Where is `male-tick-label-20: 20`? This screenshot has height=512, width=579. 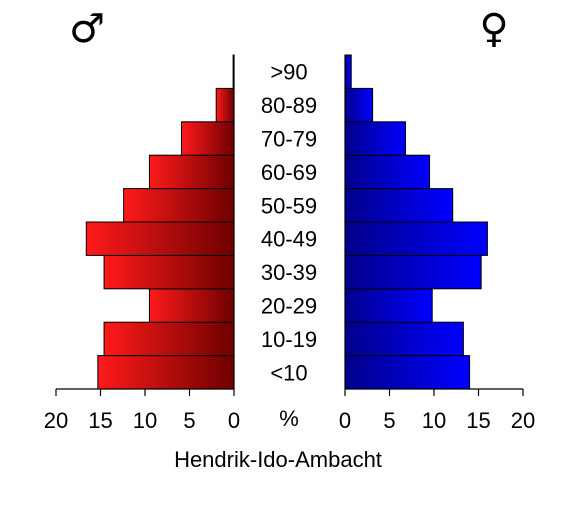 male-tick-label-20: 20 is located at coordinates (56, 420).